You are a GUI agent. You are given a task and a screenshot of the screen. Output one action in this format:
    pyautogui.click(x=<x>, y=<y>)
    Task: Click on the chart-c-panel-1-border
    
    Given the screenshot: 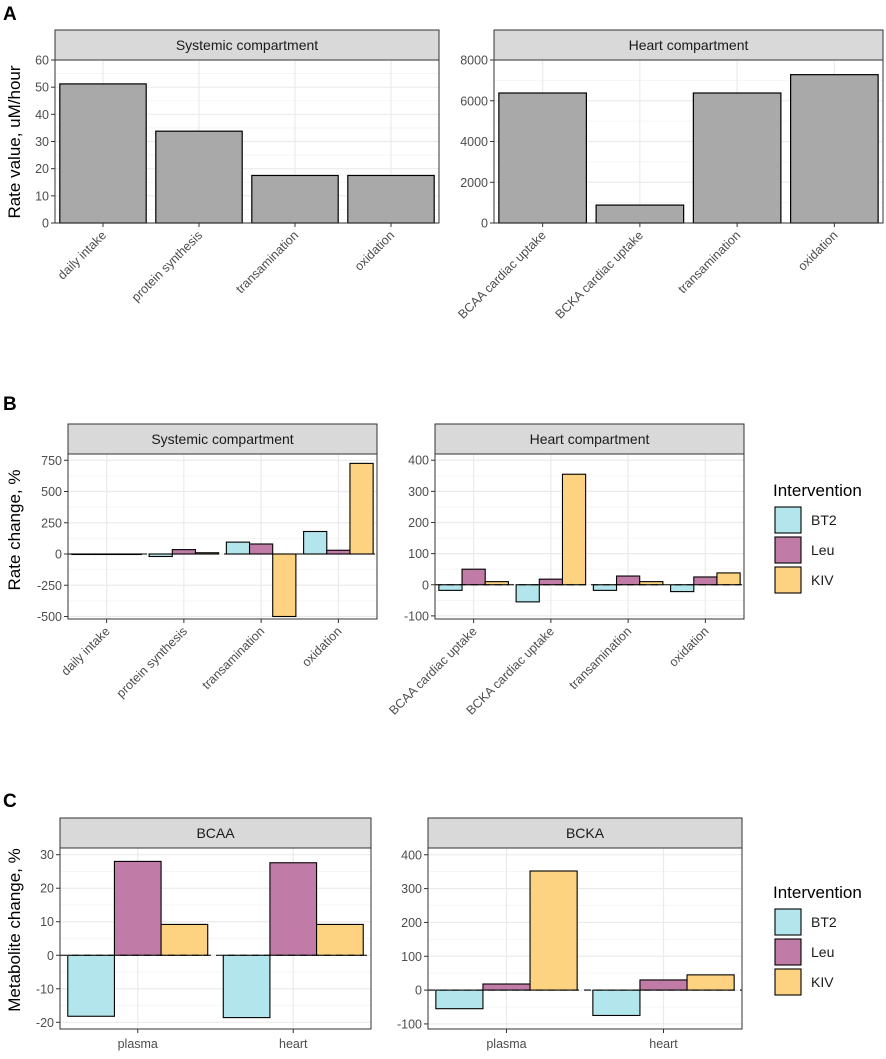 What is the action you would take?
    pyautogui.click(x=215, y=938)
    